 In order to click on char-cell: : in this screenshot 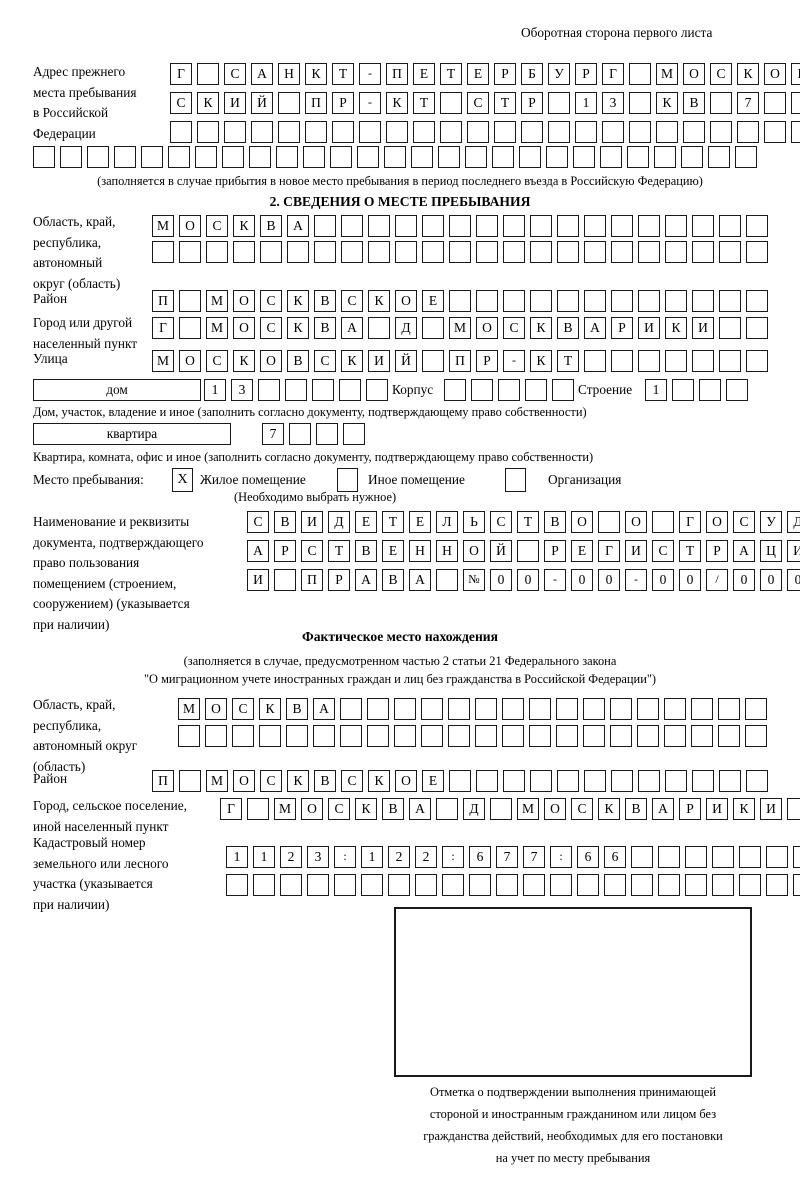, I will do `click(345, 857)`.